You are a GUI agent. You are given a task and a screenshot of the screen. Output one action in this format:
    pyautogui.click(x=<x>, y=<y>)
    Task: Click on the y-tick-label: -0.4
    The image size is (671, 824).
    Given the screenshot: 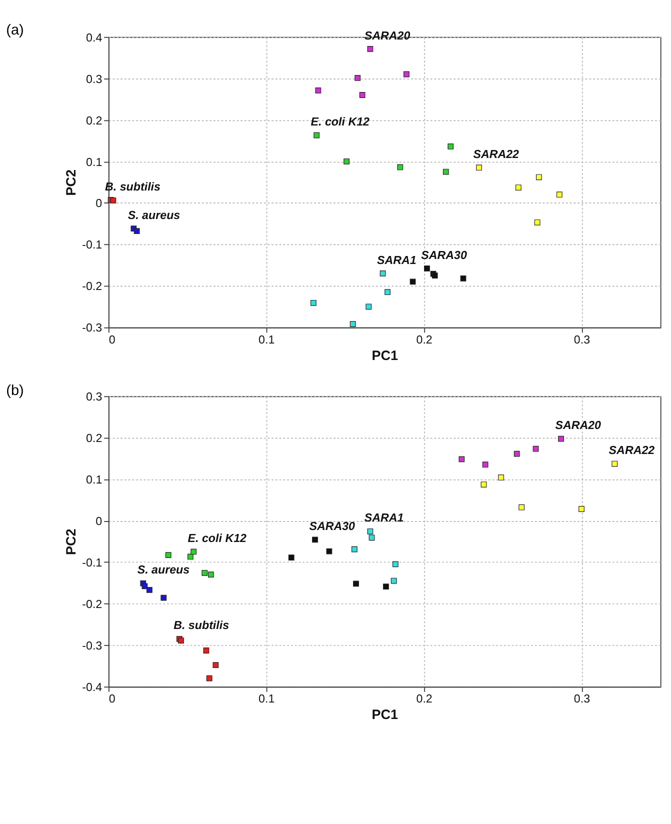 What is the action you would take?
    pyautogui.click(x=92, y=687)
    